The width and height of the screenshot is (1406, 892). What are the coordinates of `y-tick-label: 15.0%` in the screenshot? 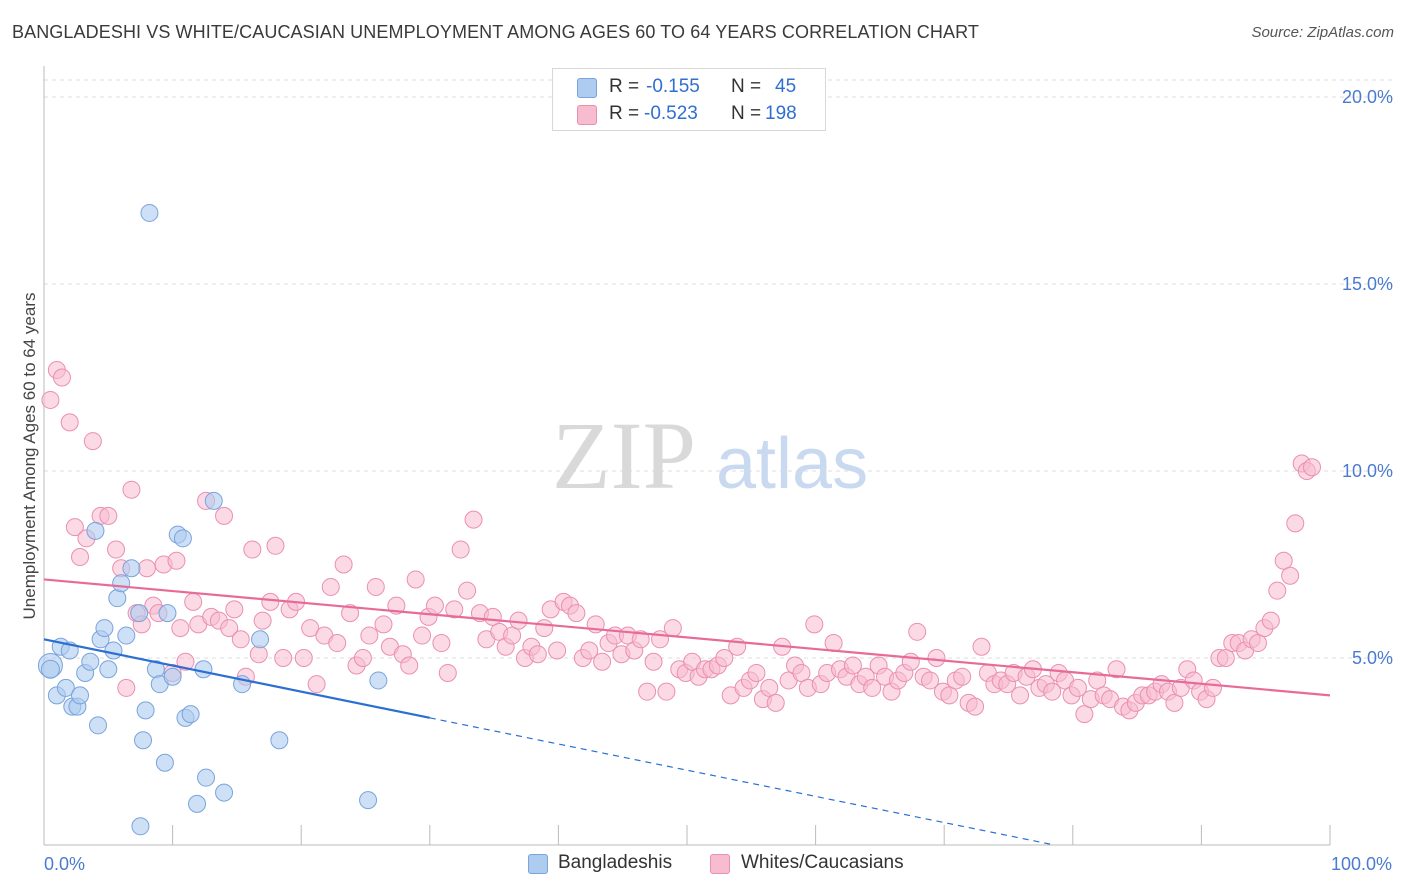 It's located at (1367, 284).